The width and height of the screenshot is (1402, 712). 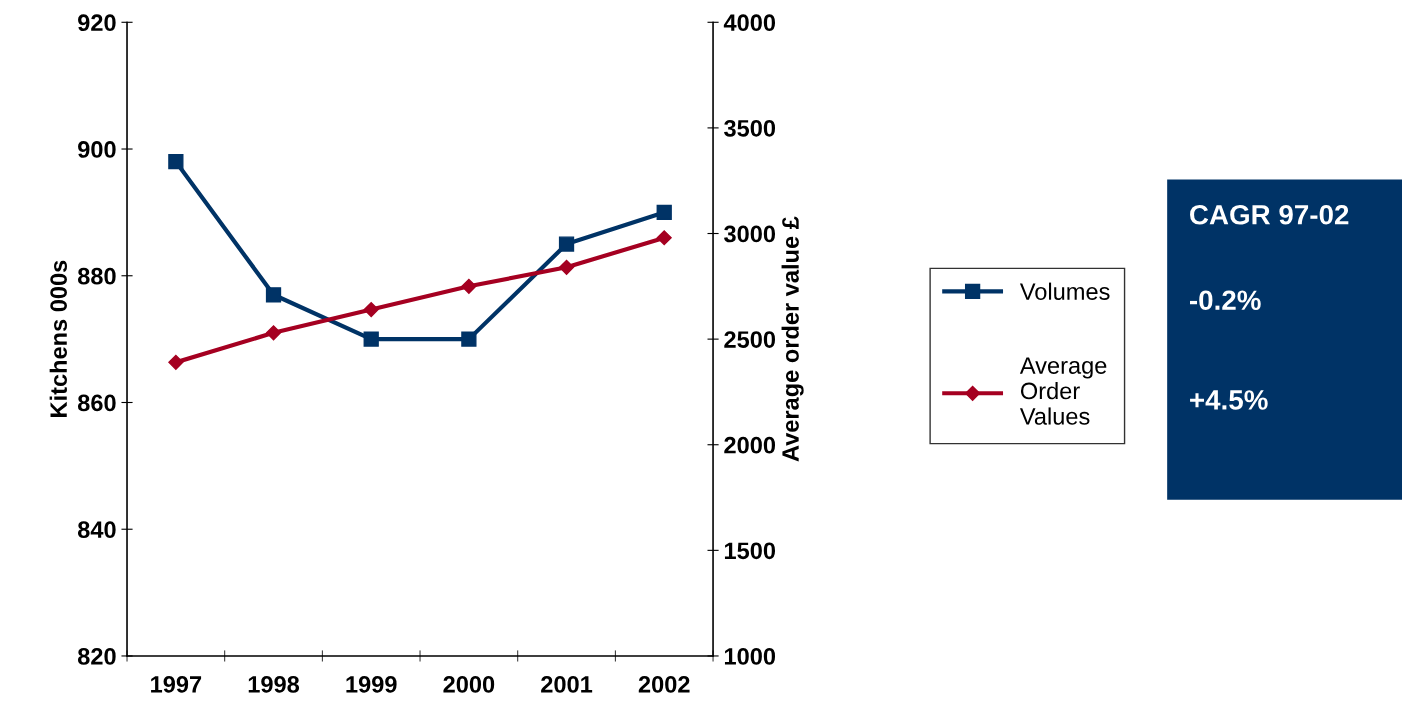 What do you see at coordinates (371, 684) in the screenshot?
I see `x-tick-label: 1999` at bounding box center [371, 684].